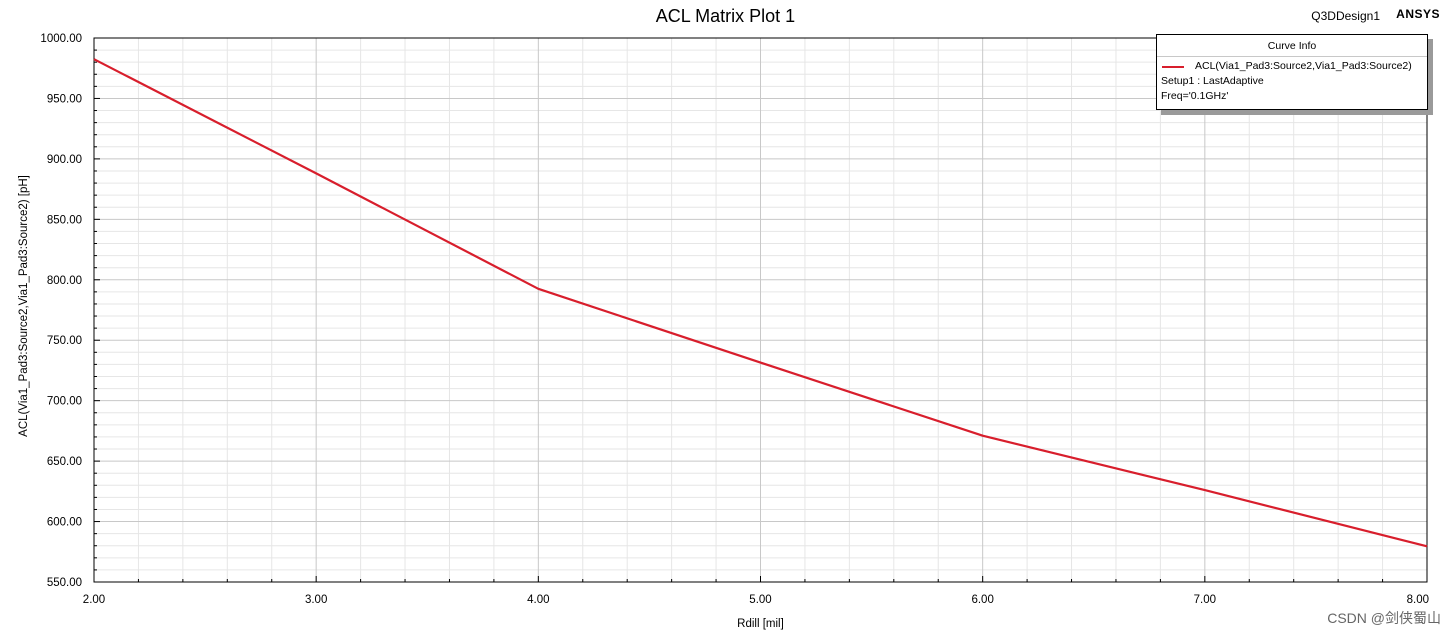 The width and height of the screenshot is (1451, 636). Describe the element at coordinates (64, 523) in the screenshot. I see `y-tick-label: 600.00` at that location.